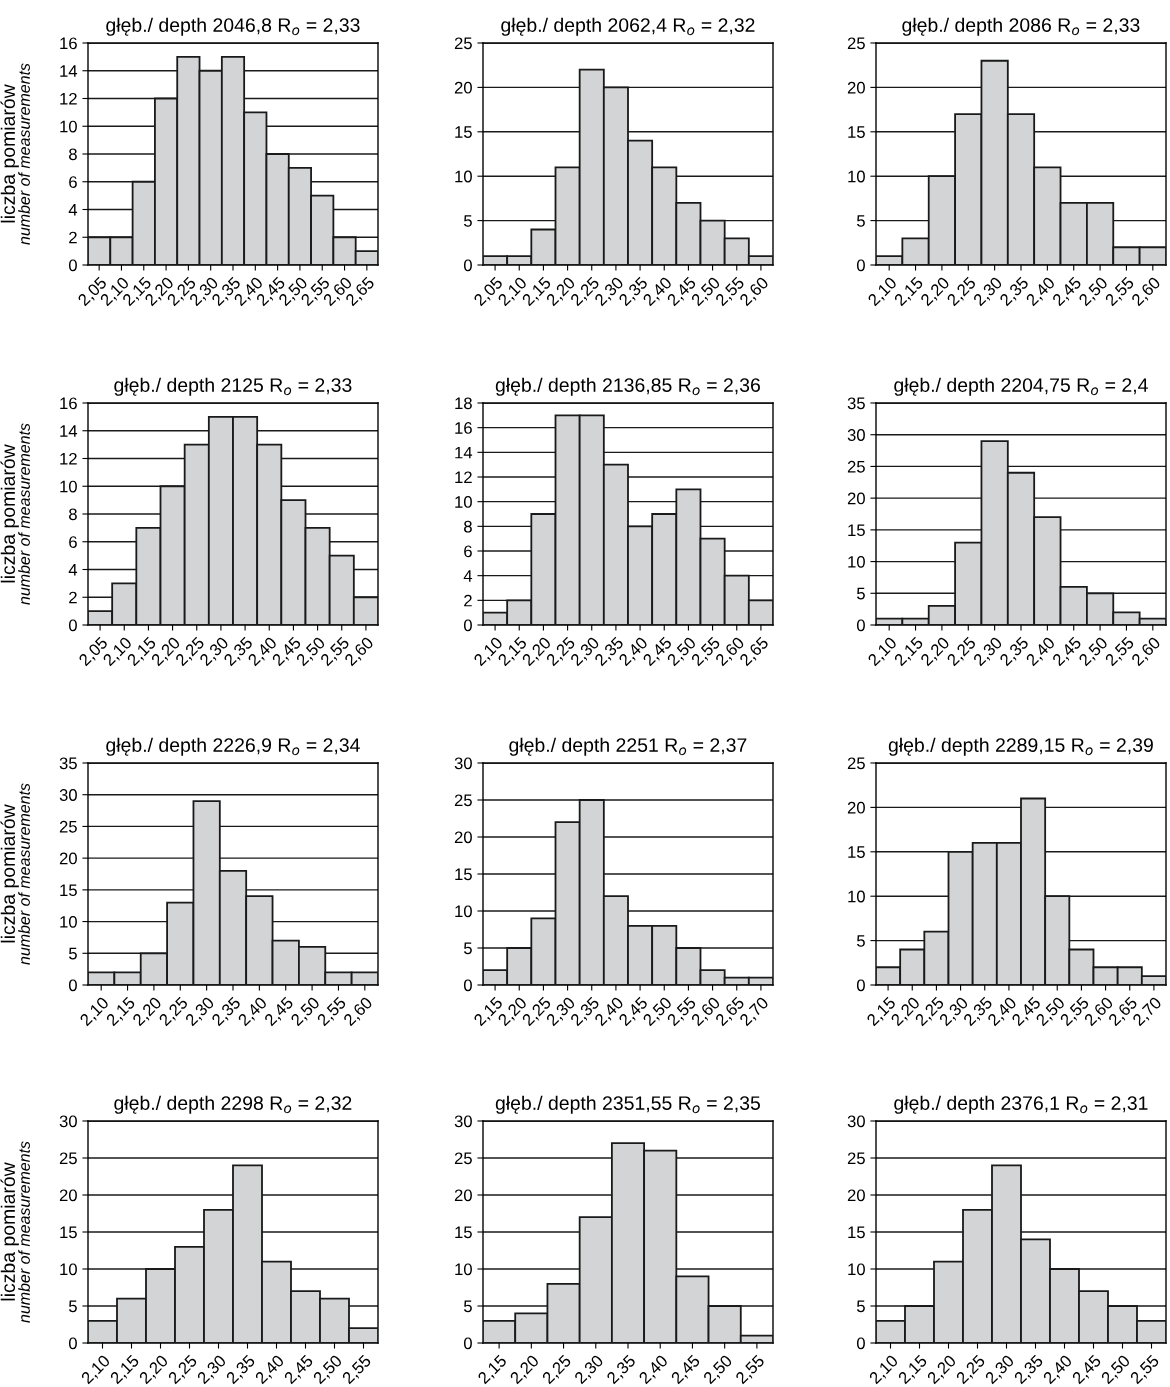  Describe the element at coordinates (1021, 1104) in the screenshot. I see `chart-title: głęb./ depth 2376,1 R$_{o}$ = 2,31` at that location.